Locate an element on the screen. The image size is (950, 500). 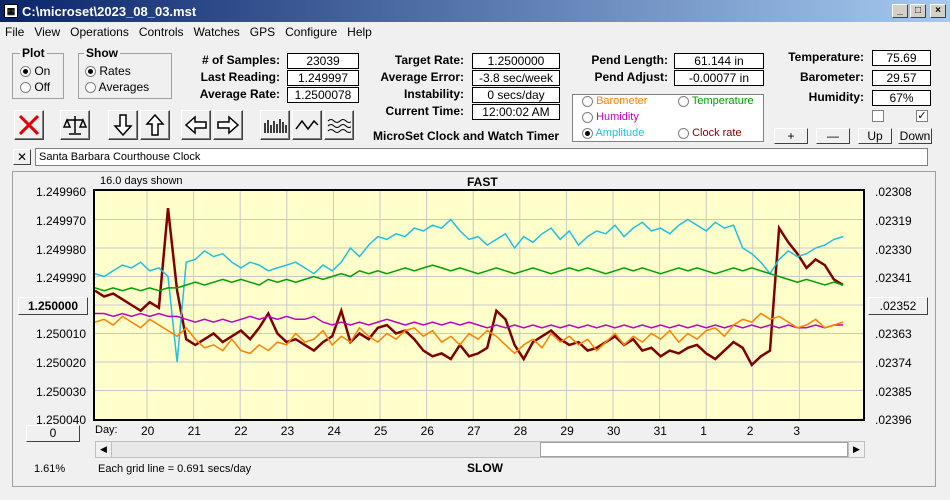
right-center-button: .02352 is located at coordinates (898, 306).